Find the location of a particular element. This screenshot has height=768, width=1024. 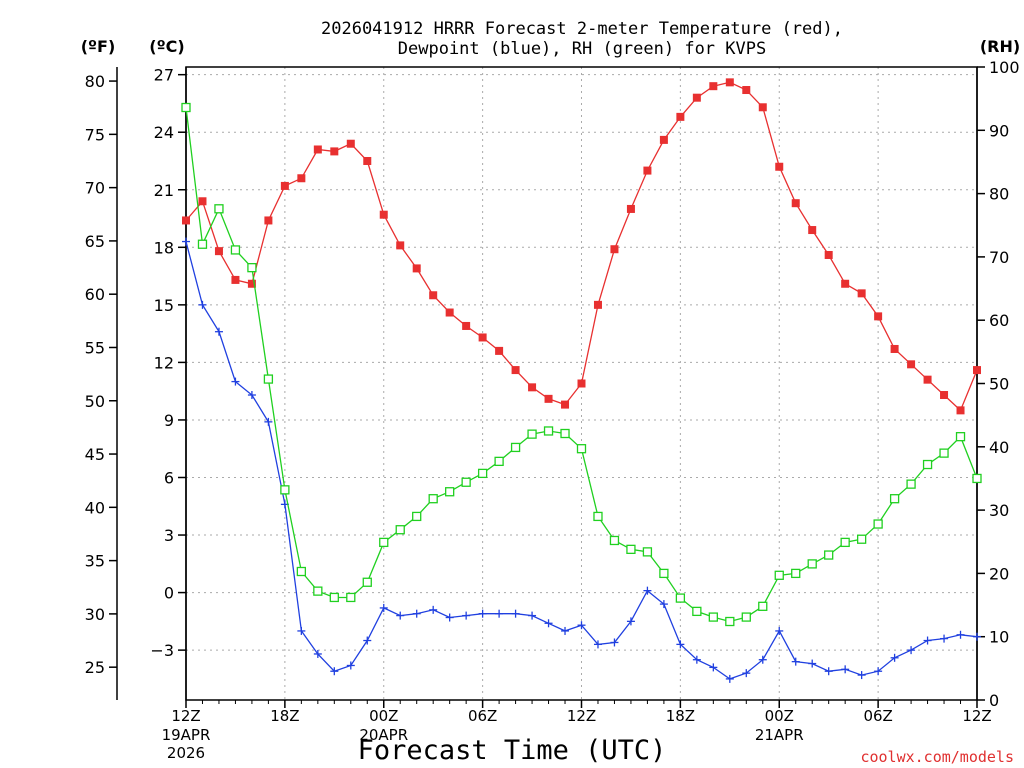

rh-tick-label: 80 is located at coordinates (999, 194).